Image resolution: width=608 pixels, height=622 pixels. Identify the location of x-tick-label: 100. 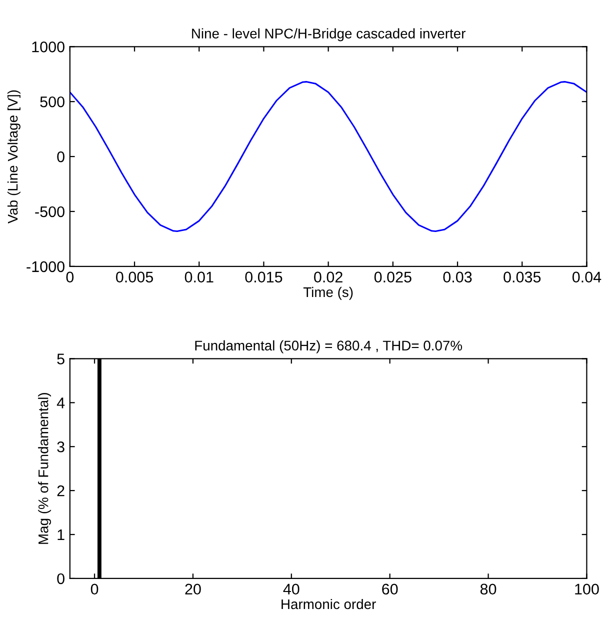
(587, 589).